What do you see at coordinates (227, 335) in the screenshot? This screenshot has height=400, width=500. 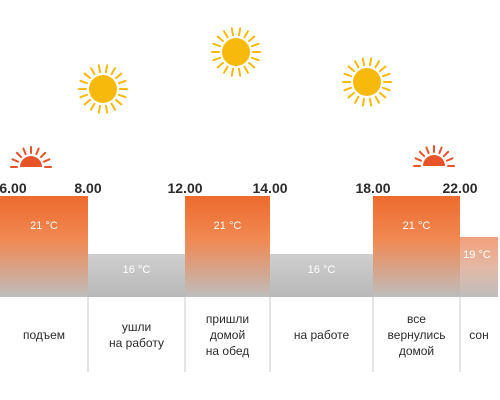 I see `phase-label: пришли домой на обед` at bounding box center [227, 335].